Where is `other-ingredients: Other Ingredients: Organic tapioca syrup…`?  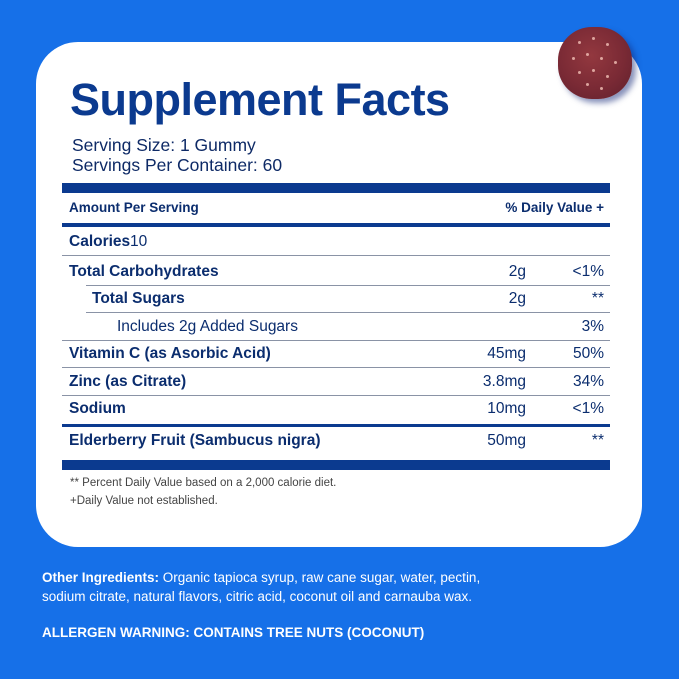 other-ingredients: Other Ingredients: Organic tapioca syrup… is located at coordinates (261, 577).